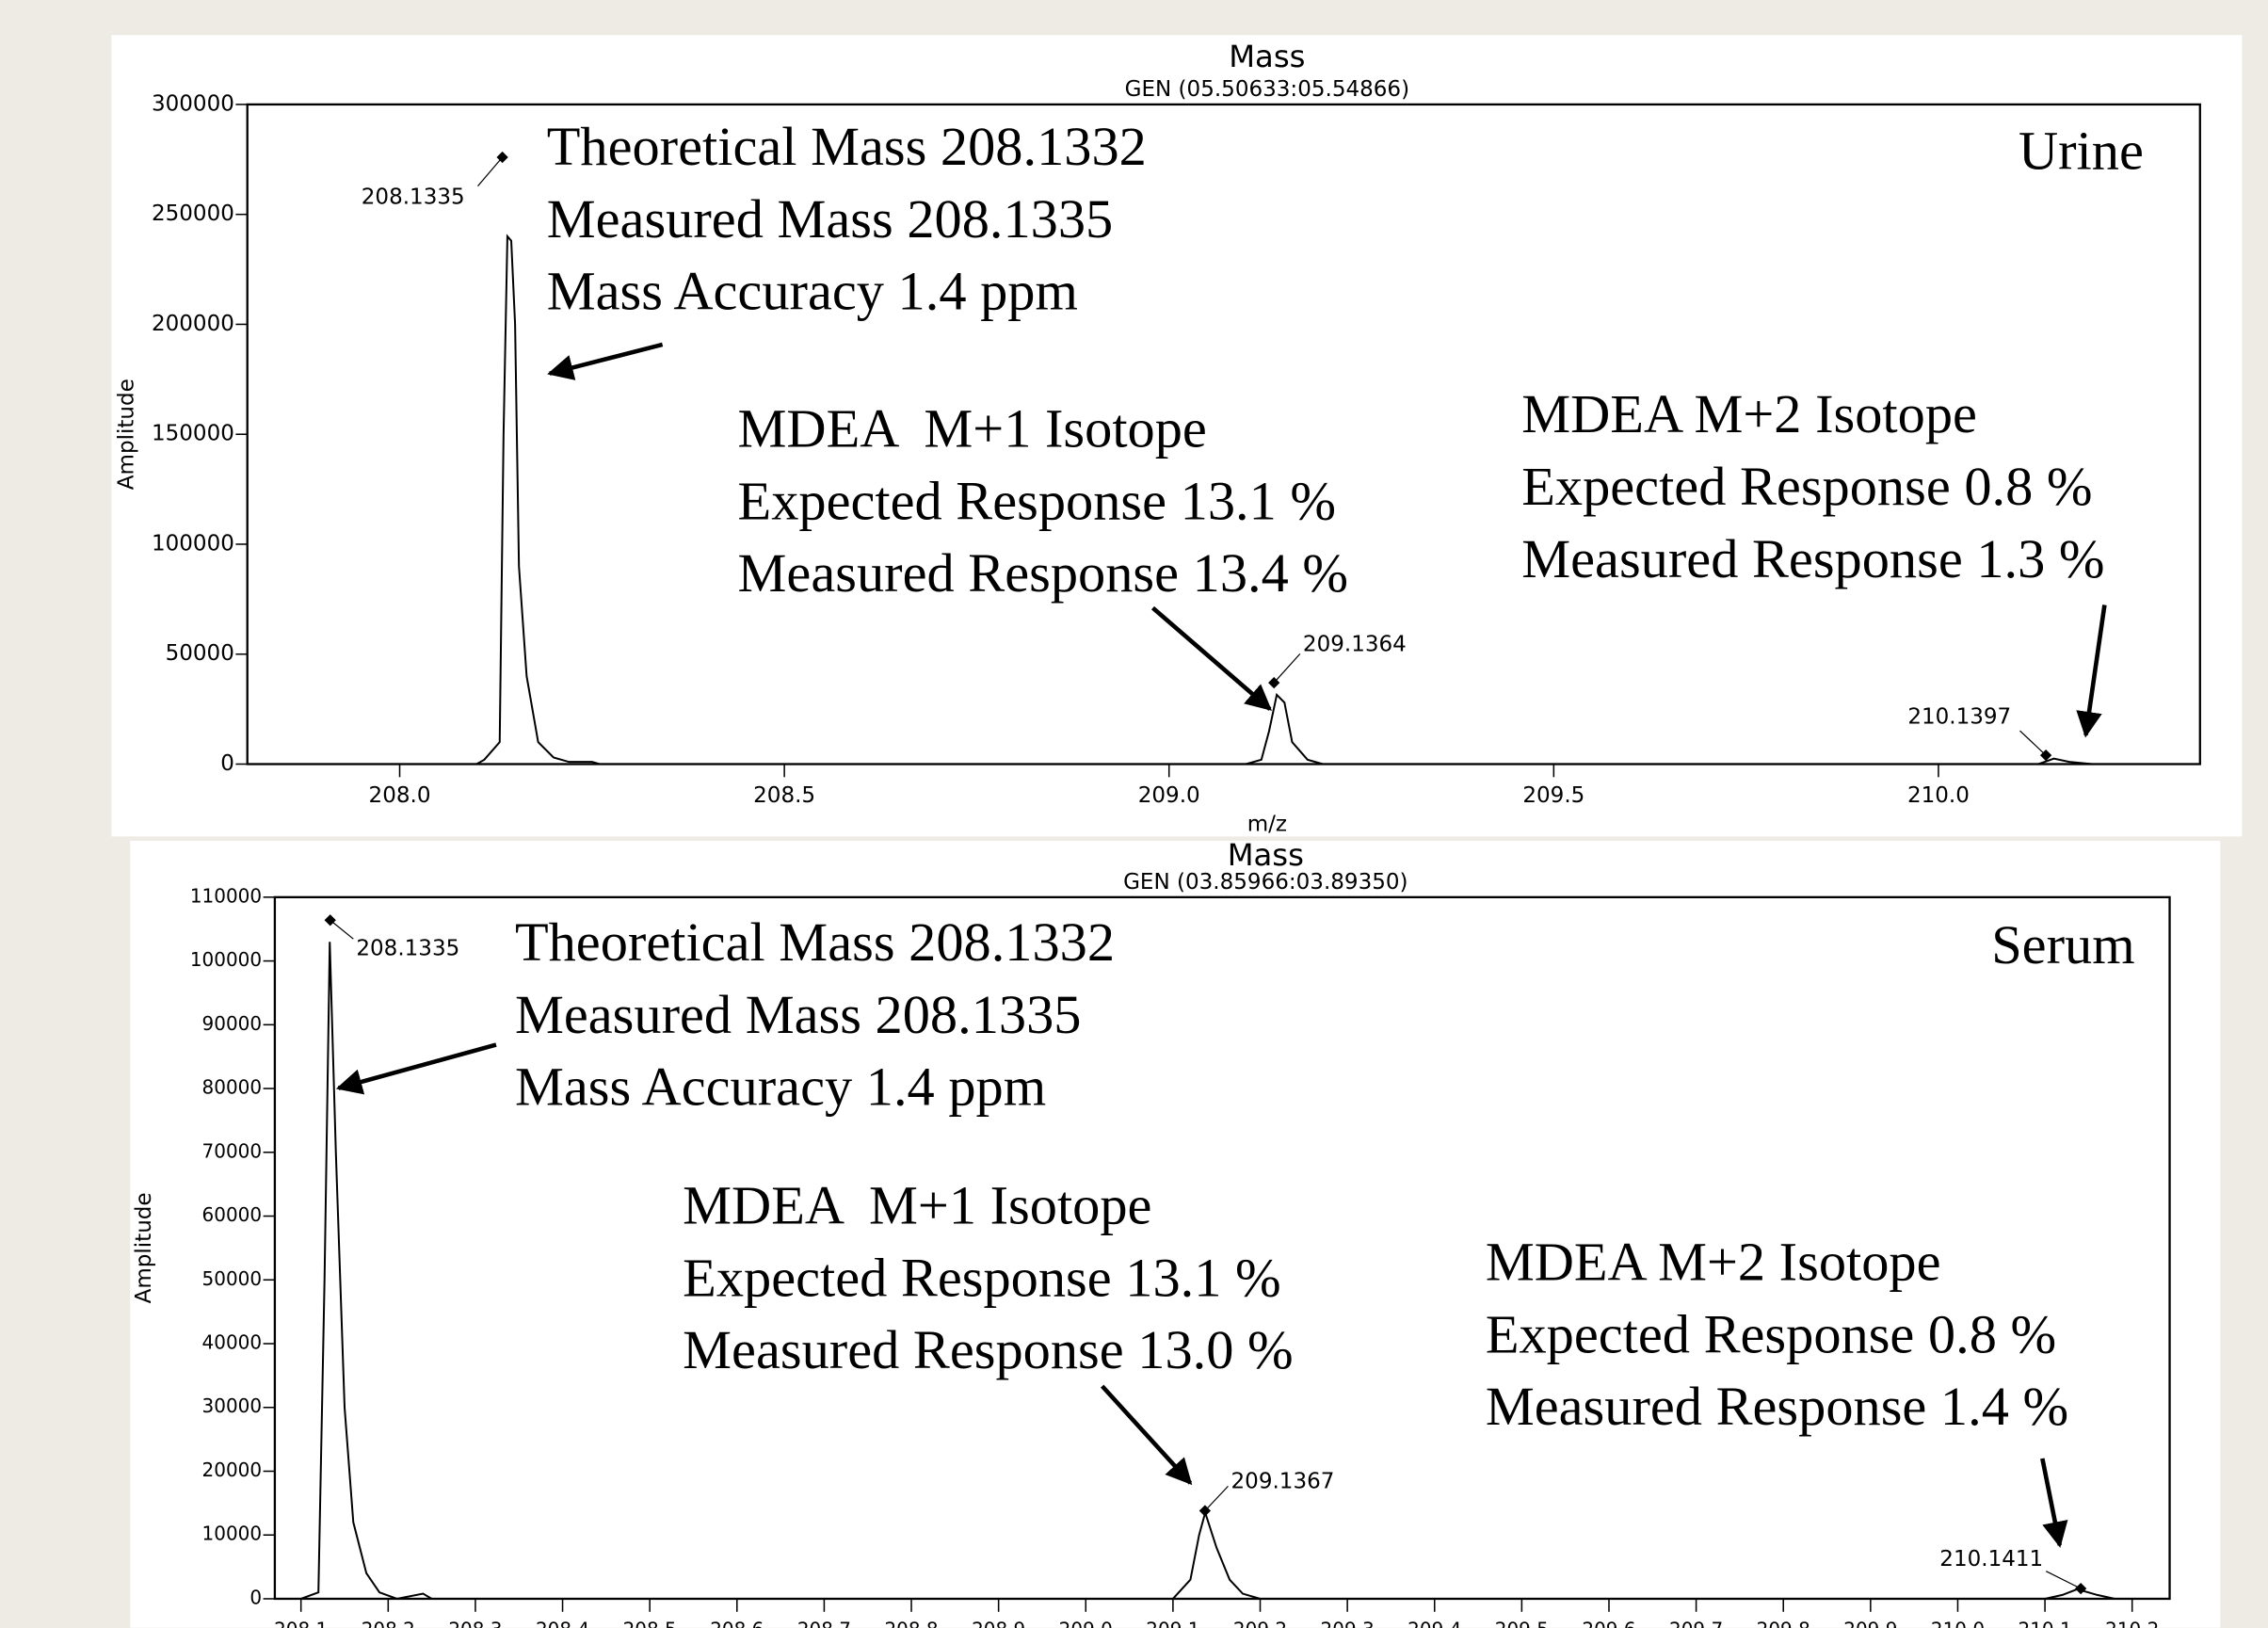 Image resolution: width=2268 pixels, height=1628 pixels. I want to click on peak-label: 210.1397, so click(1959, 717).